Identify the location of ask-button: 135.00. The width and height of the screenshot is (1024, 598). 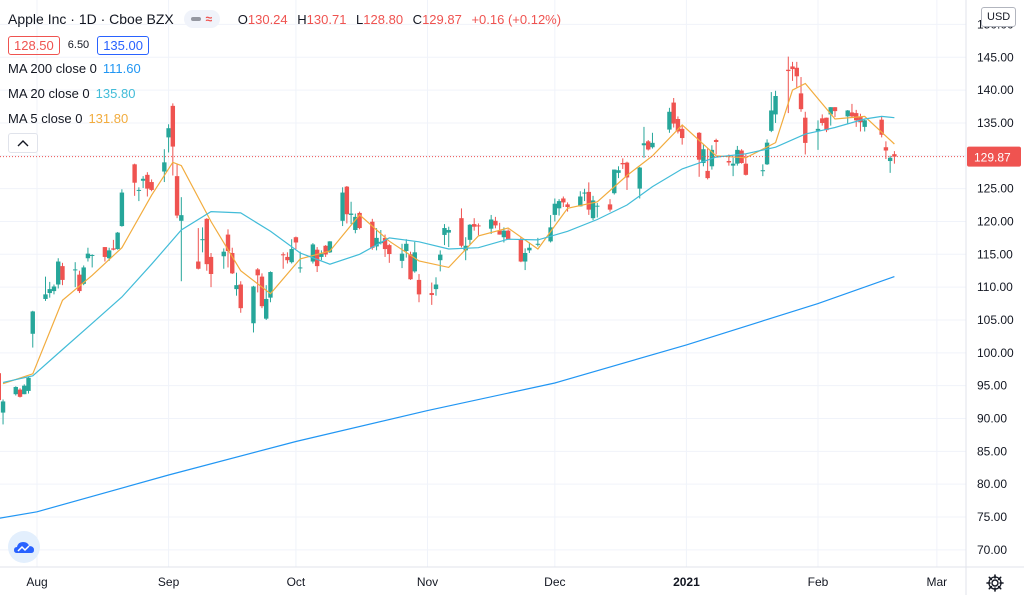
(123, 45).